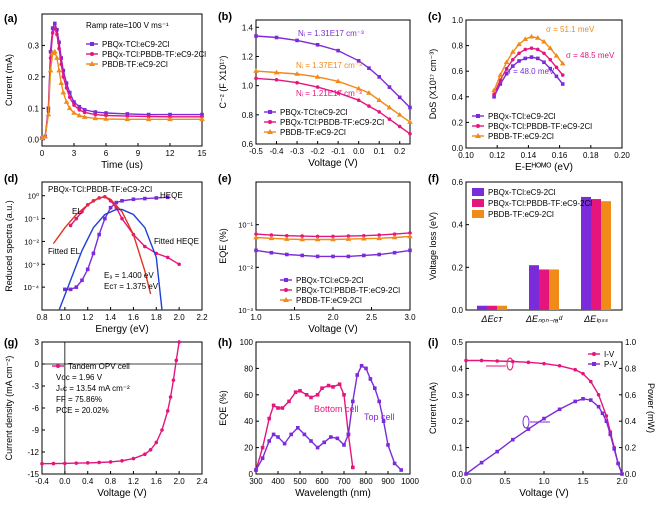 The height and width of the screenshot is (528, 660). I want to click on series-annotation: Nᵢ = 1.31E17 cm⁻³, so click(331, 33).